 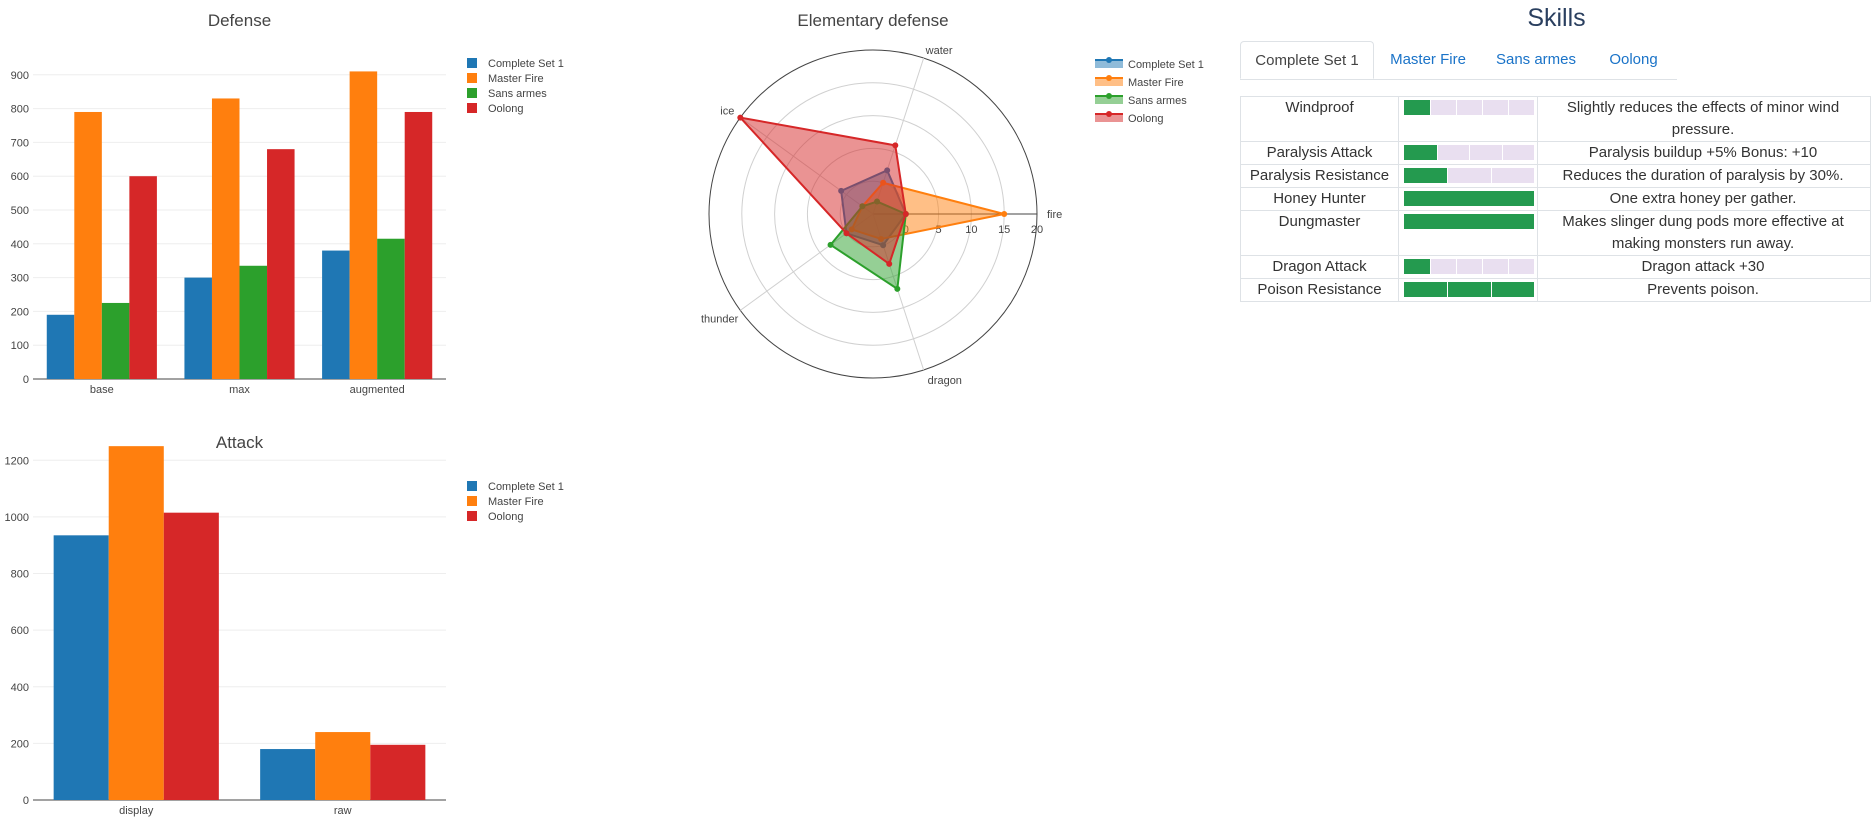 I want to click on tab-master-fire: Master Fire, so click(x=1428, y=59).